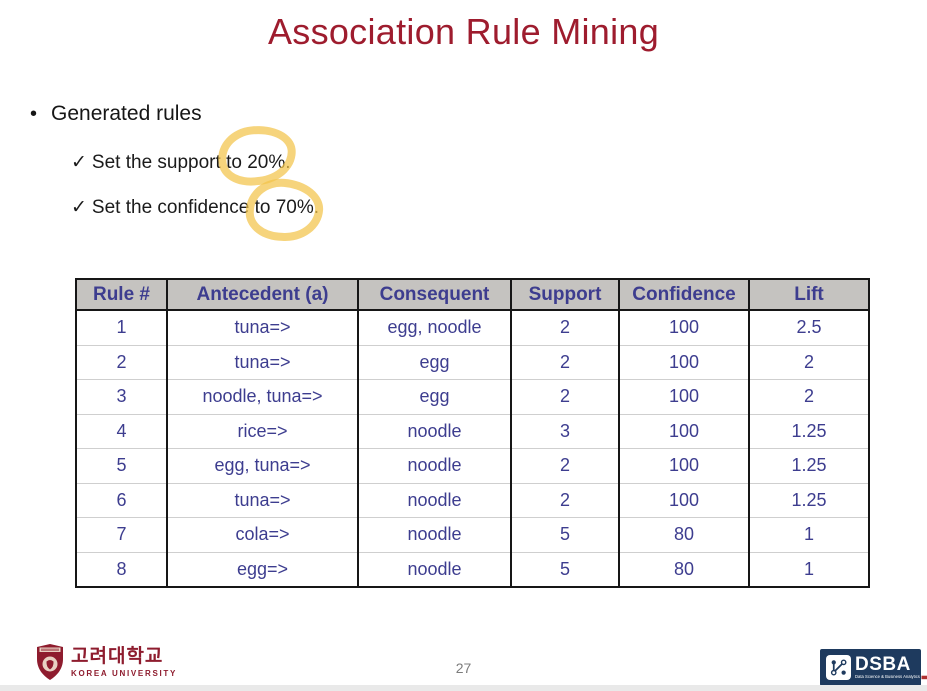 The image size is (927, 691). Describe the element at coordinates (262, 396) in the screenshot. I see `table-cell: noodle, tuna=>` at that location.